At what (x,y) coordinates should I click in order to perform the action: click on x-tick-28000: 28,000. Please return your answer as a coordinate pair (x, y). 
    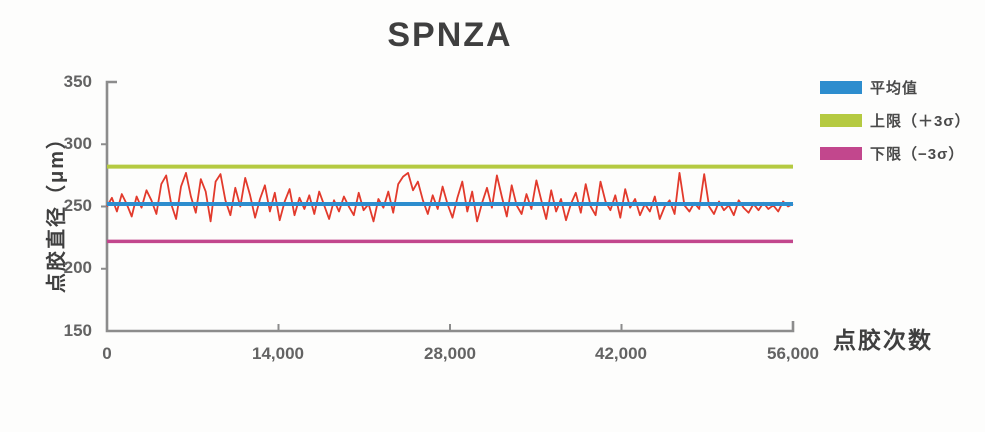
    Looking at the image, I should click on (450, 353).